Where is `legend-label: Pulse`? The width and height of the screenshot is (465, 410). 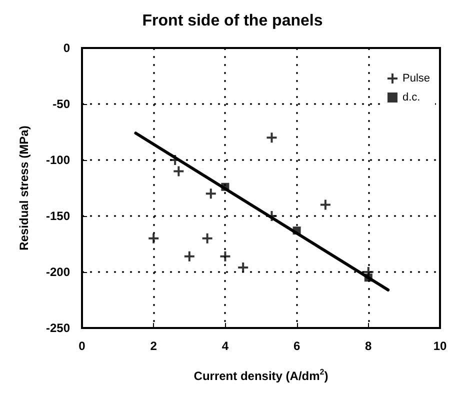
legend-label: Pulse is located at coordinates (416, 78).